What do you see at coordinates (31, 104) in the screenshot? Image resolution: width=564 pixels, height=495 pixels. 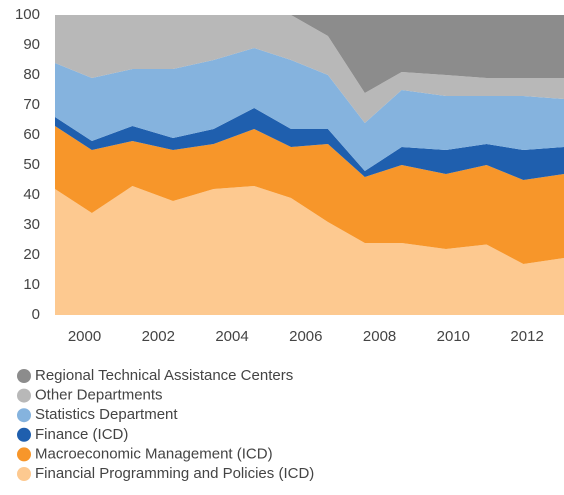 I see `y-tick-label: 70` at bounding box center [31, 104].